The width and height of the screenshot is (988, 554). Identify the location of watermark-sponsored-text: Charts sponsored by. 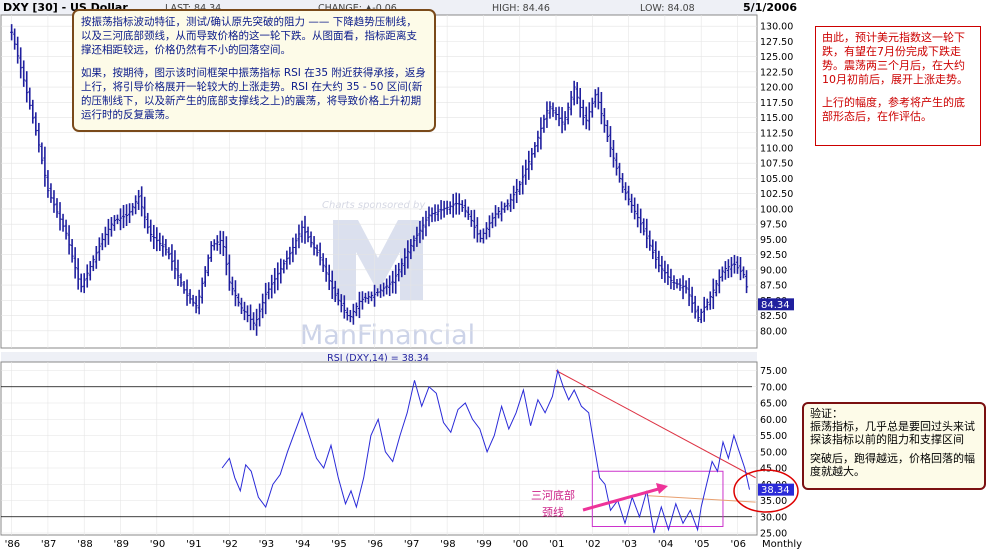
(374, 205).